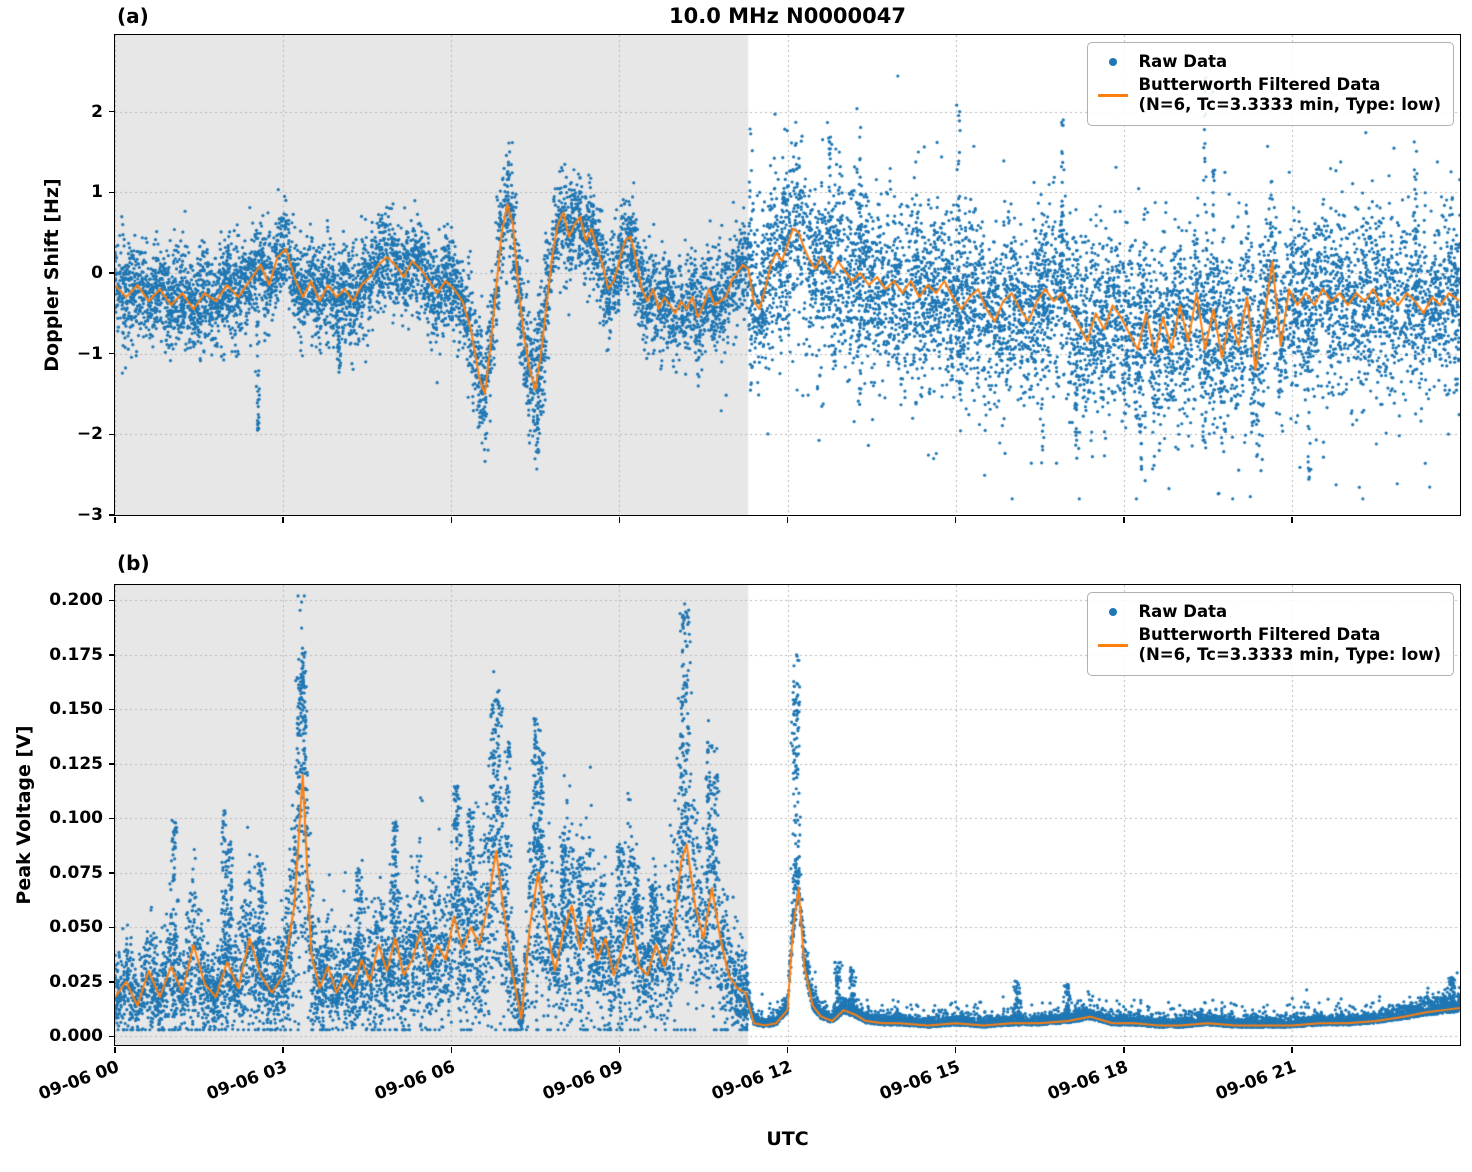  Describe the element at coordinates (76, 927) in the screenshot. I see `y-tick-label: 0.050` at that location.